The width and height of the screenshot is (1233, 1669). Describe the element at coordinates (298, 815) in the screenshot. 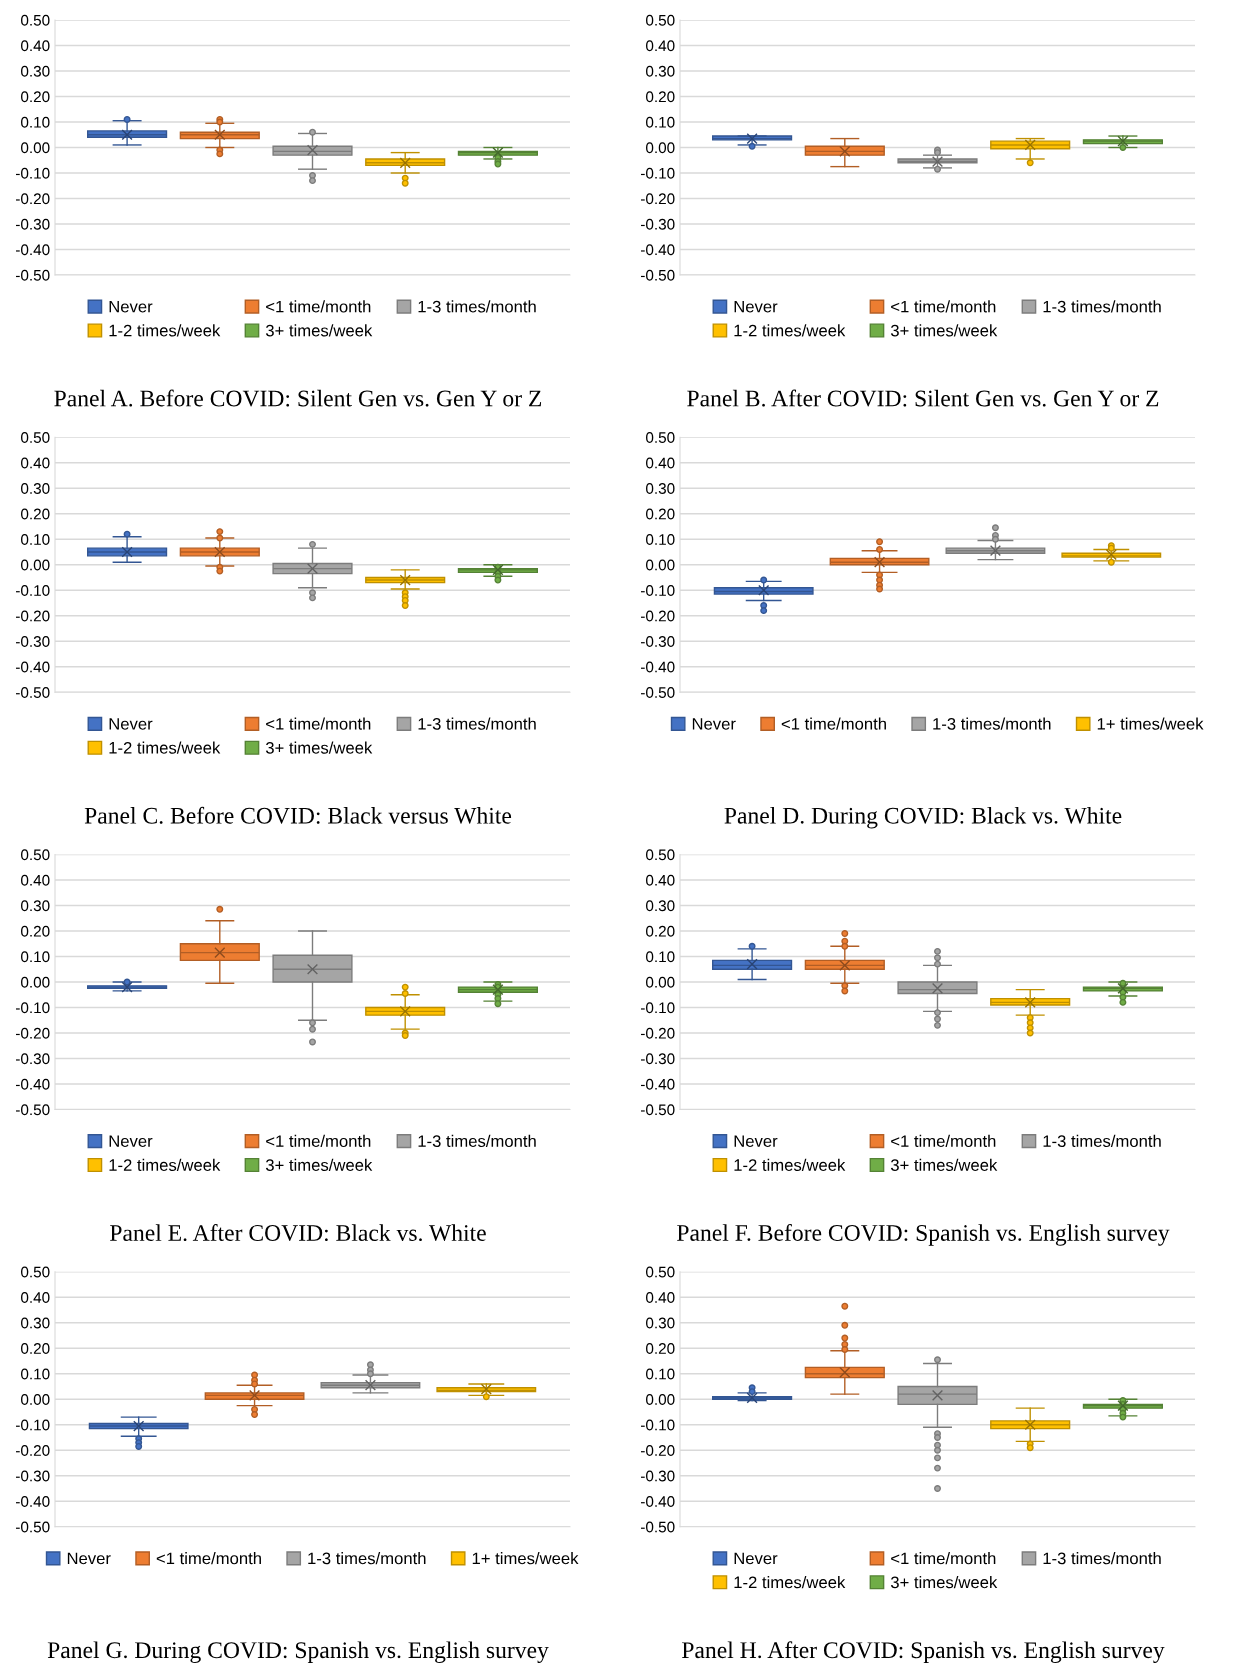

I see `text: Panel C. Before COVID: Black versus White` at that location.